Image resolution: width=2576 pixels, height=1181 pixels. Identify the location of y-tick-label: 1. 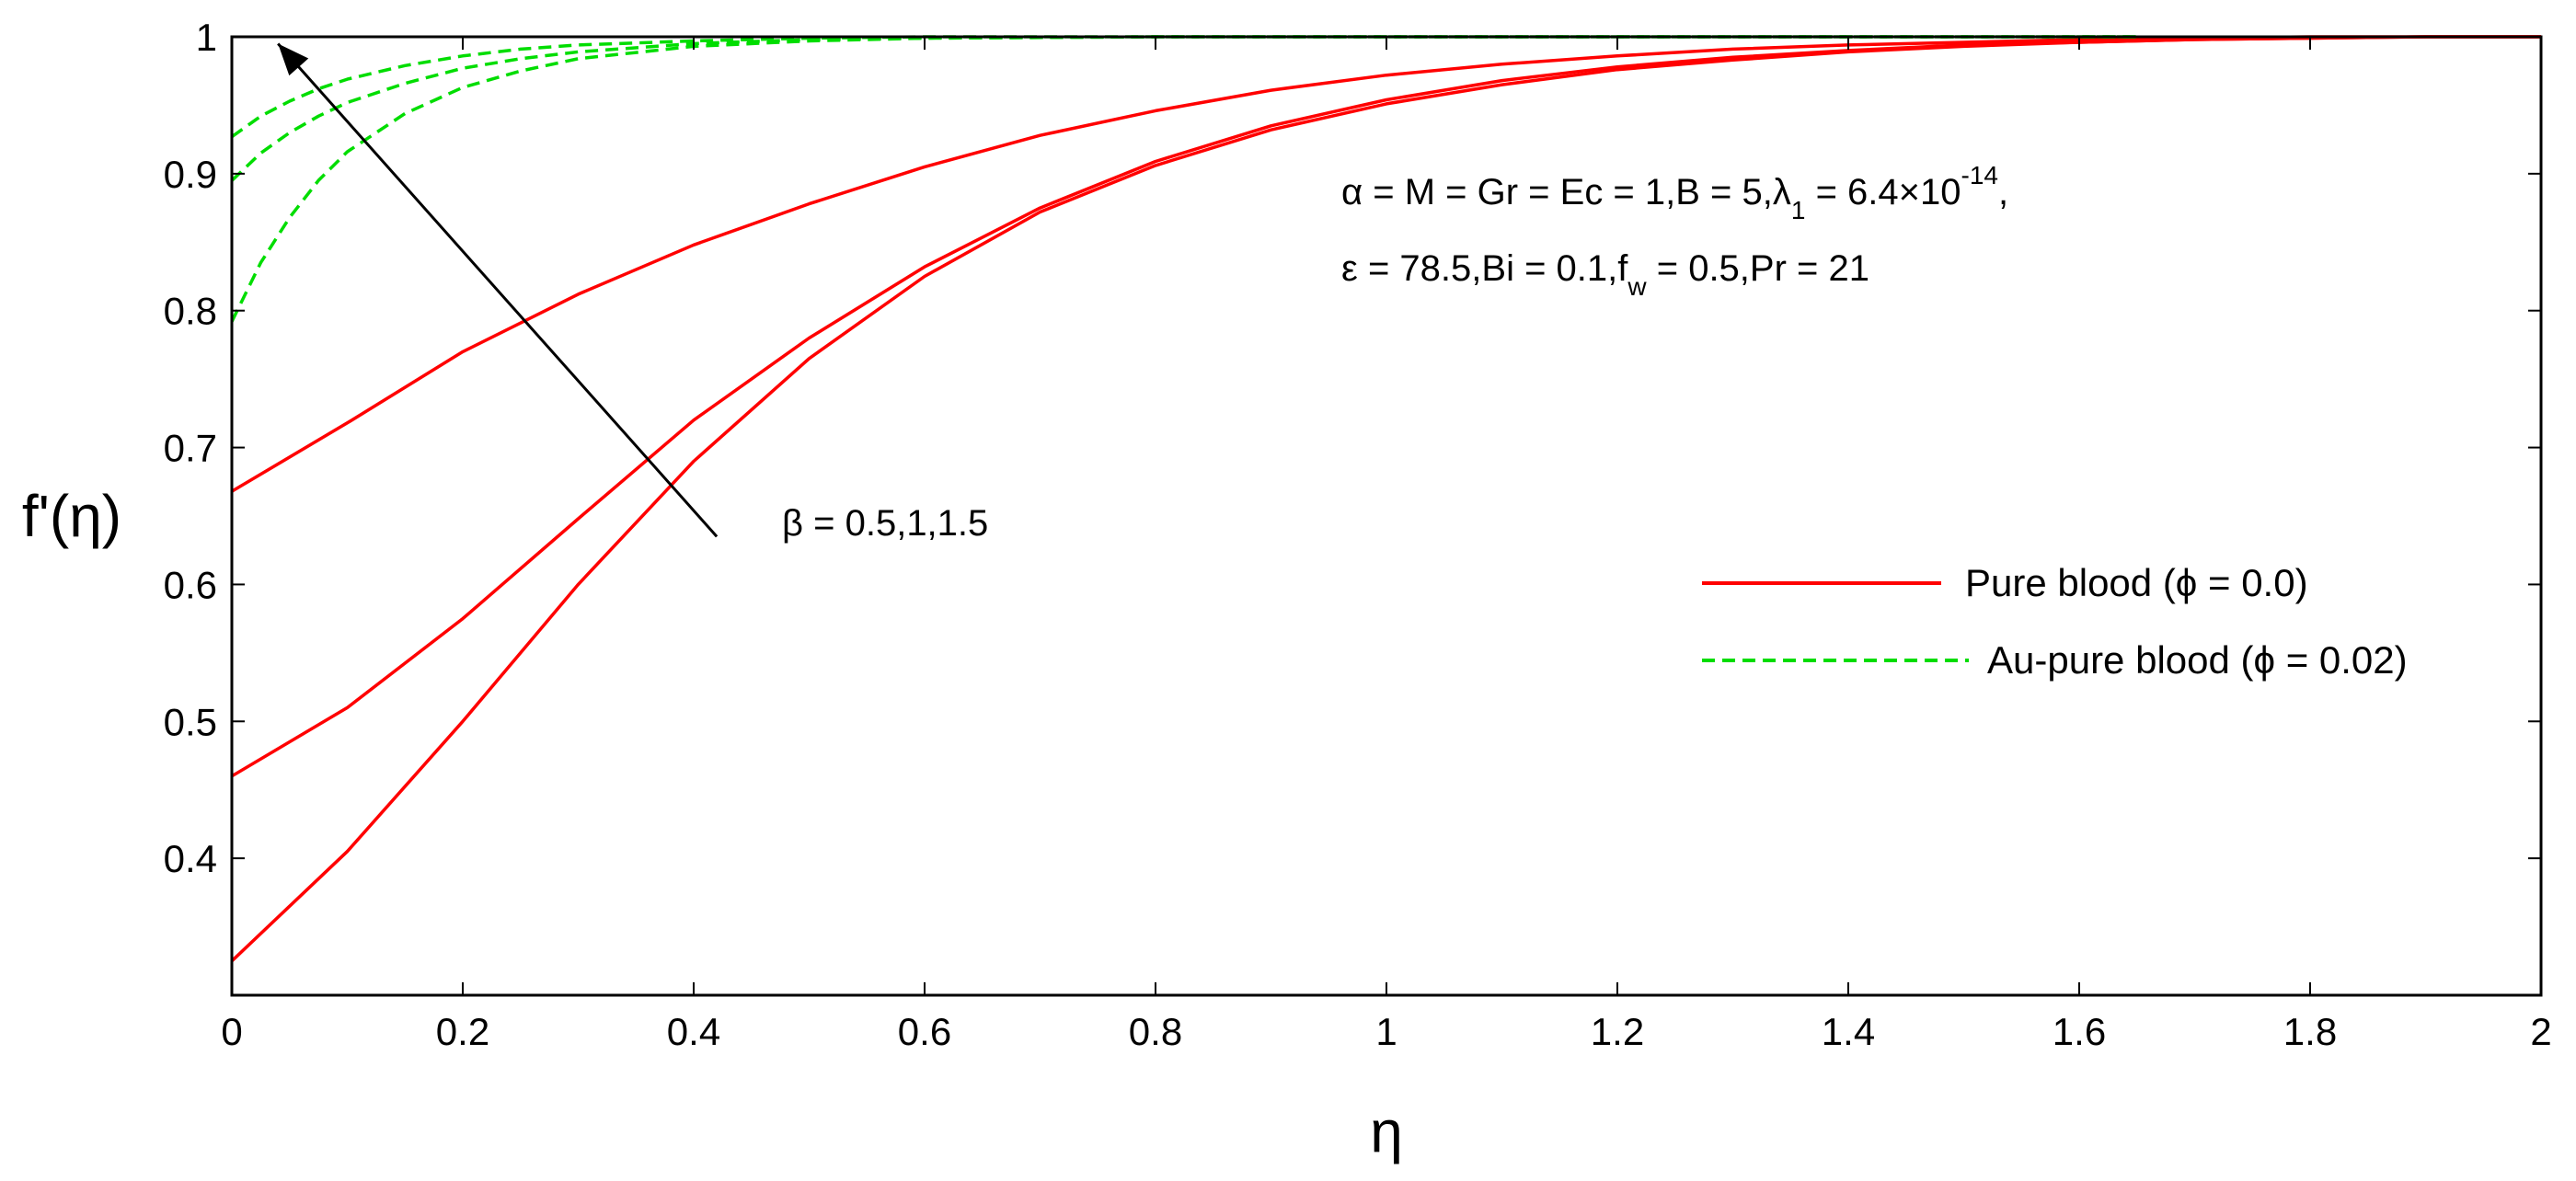
(206, 37).